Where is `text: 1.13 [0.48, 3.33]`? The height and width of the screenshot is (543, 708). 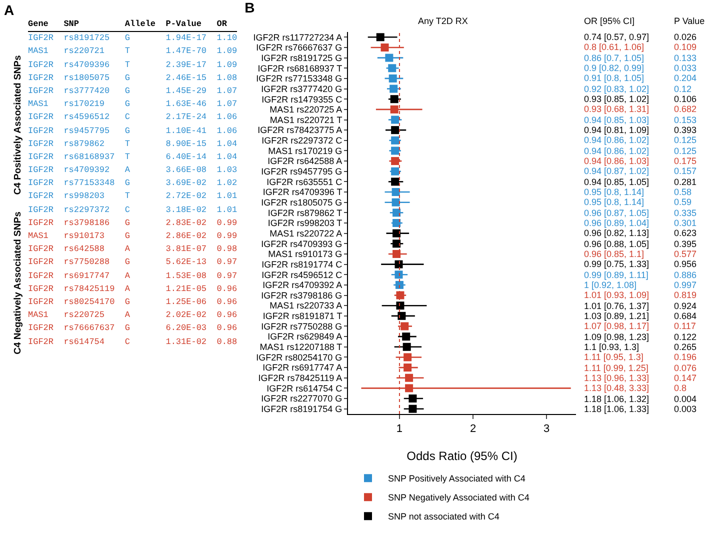
text: 1.13 [0.48, 3.33] is located at coordinates (617, 388).